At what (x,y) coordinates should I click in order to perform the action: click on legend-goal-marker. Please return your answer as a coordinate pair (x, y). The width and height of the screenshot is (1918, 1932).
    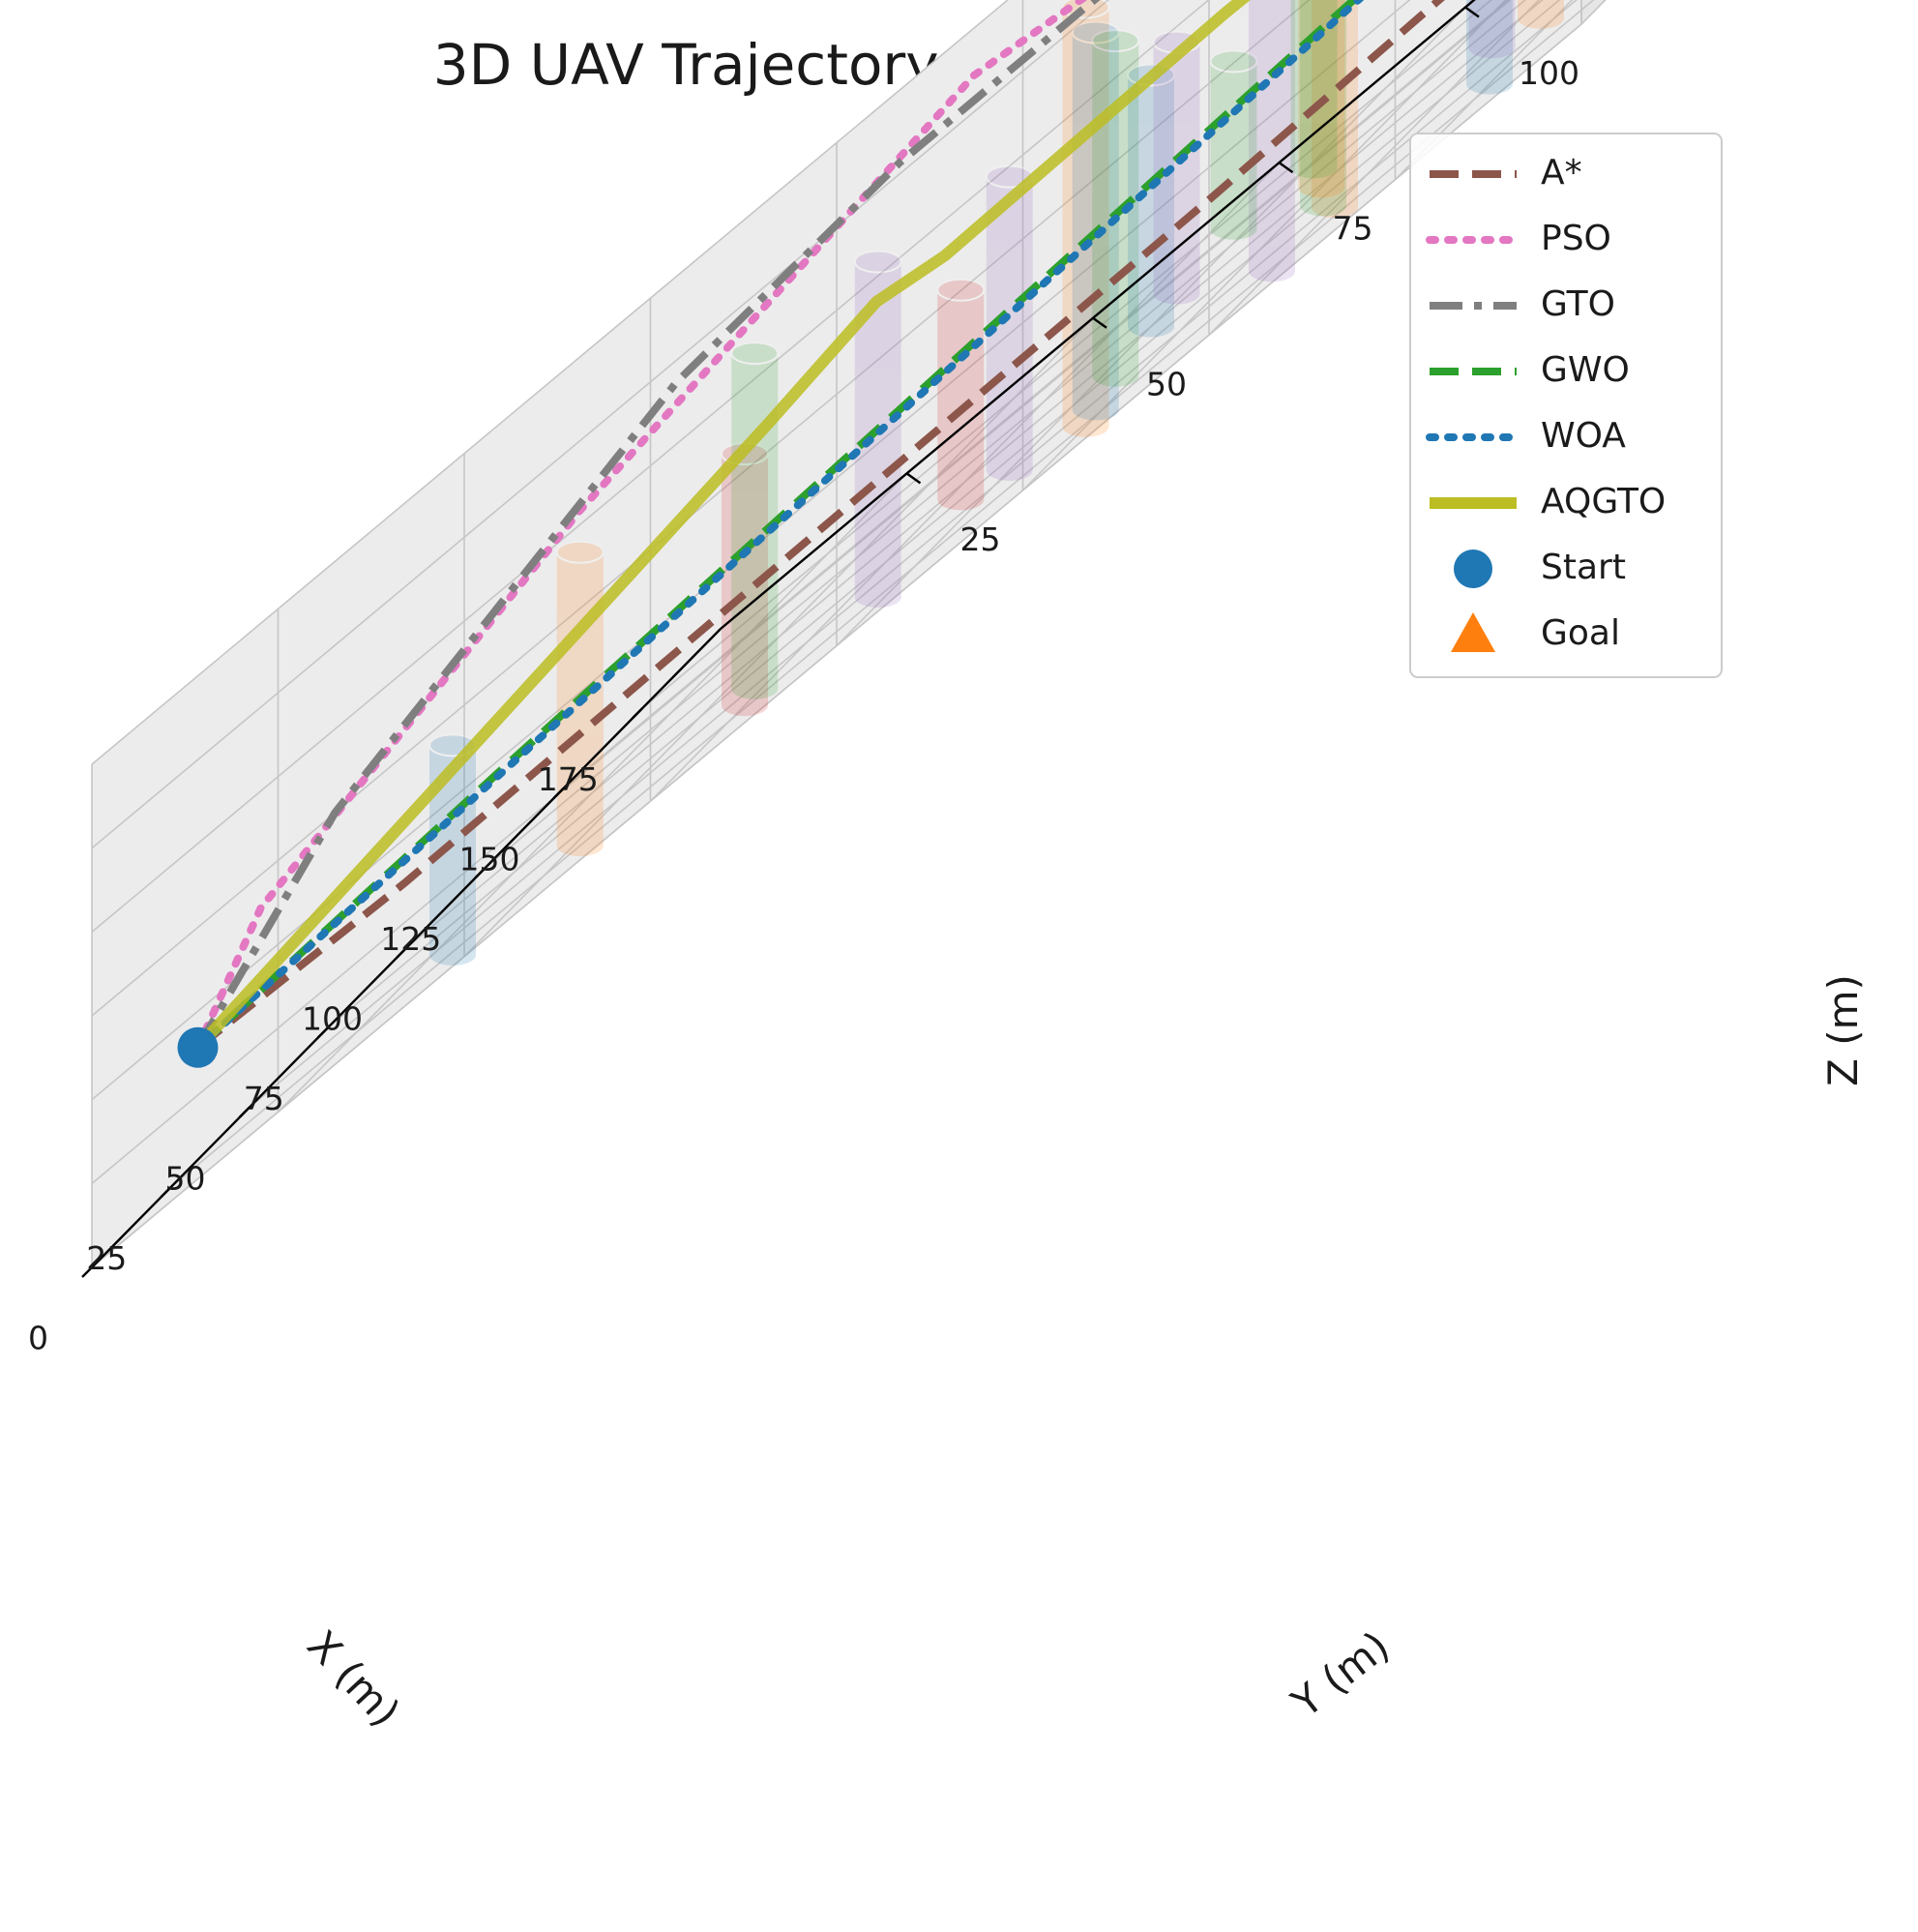
    Looking at the image, I should click on (1473, 632).